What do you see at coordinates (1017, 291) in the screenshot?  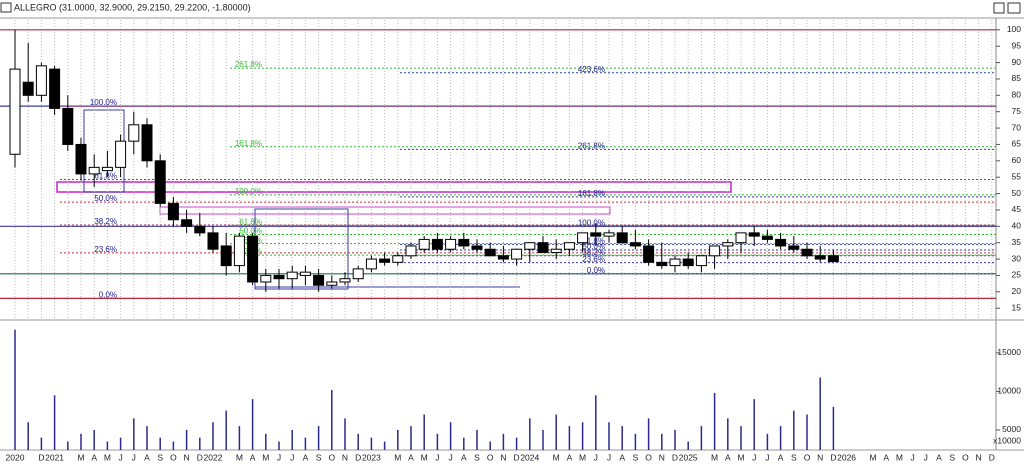 I see `y-tick-label: 20` at bounding box center [1017, 291].